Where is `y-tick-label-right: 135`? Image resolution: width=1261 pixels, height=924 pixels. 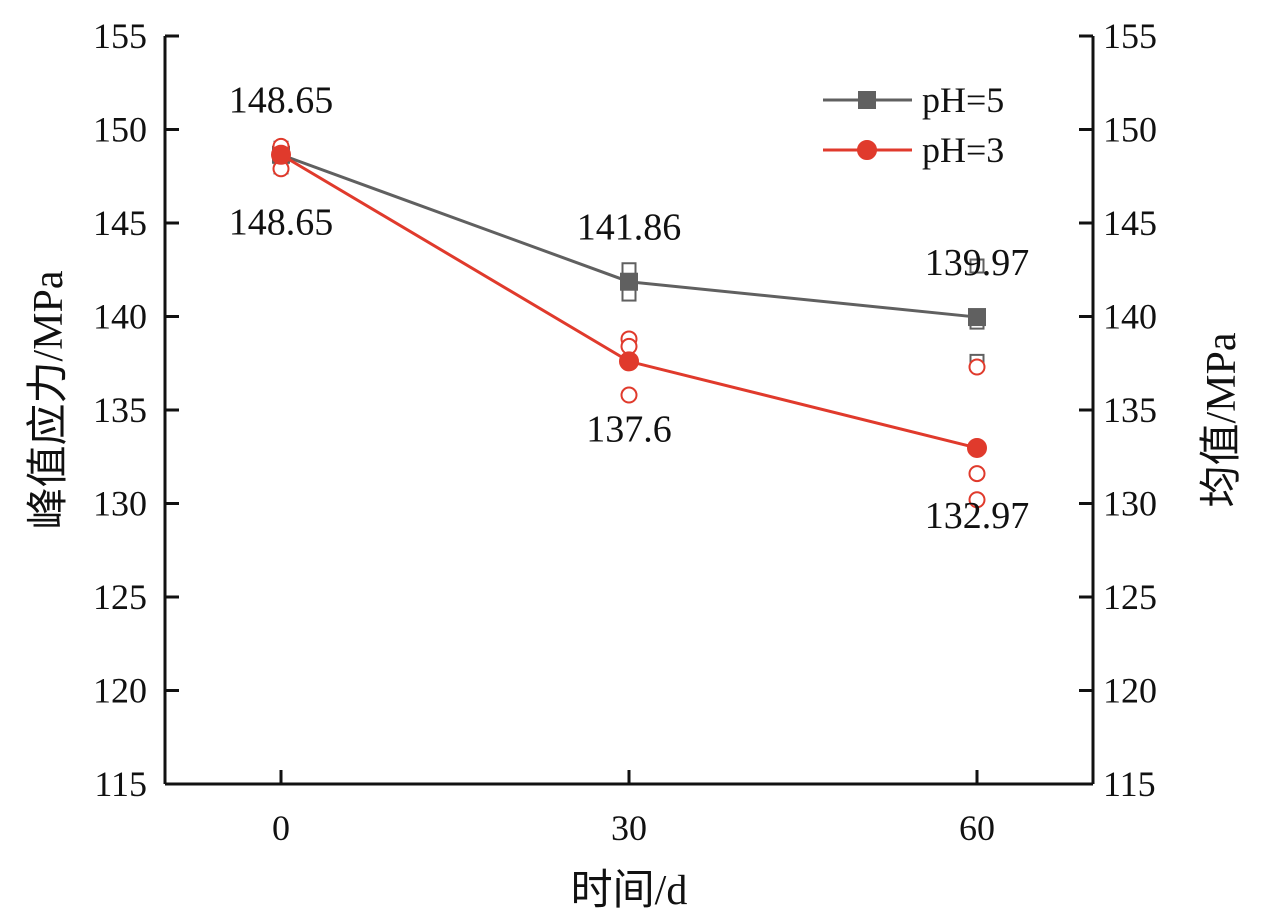 y-tick-label-right: 135 is located at coordinates (1130, 410).